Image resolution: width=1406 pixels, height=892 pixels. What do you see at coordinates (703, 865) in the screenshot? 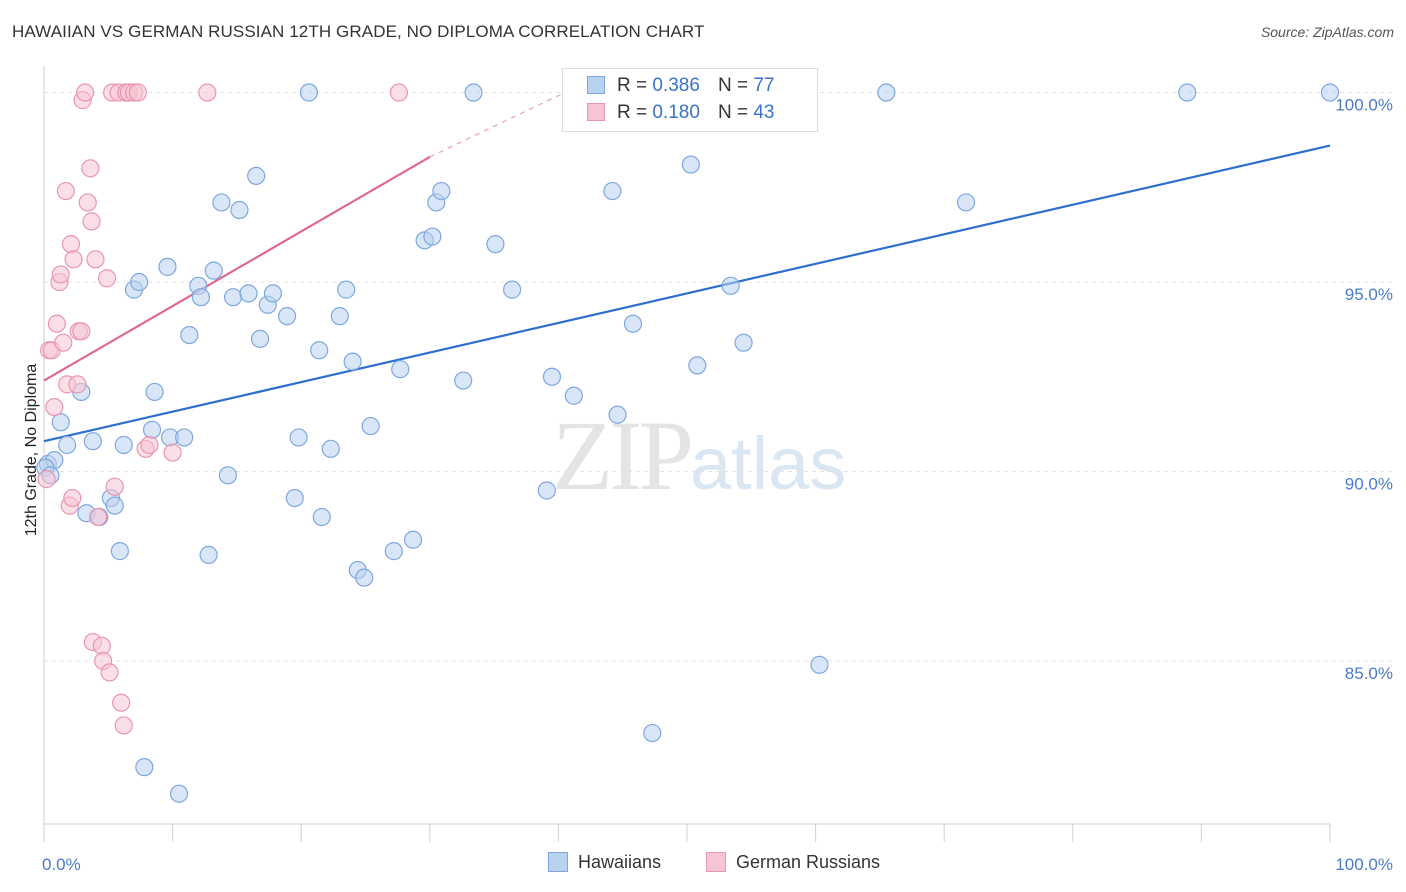
I see `series-legend: Hawaiians German Russians` at bounding box center [703, 865].